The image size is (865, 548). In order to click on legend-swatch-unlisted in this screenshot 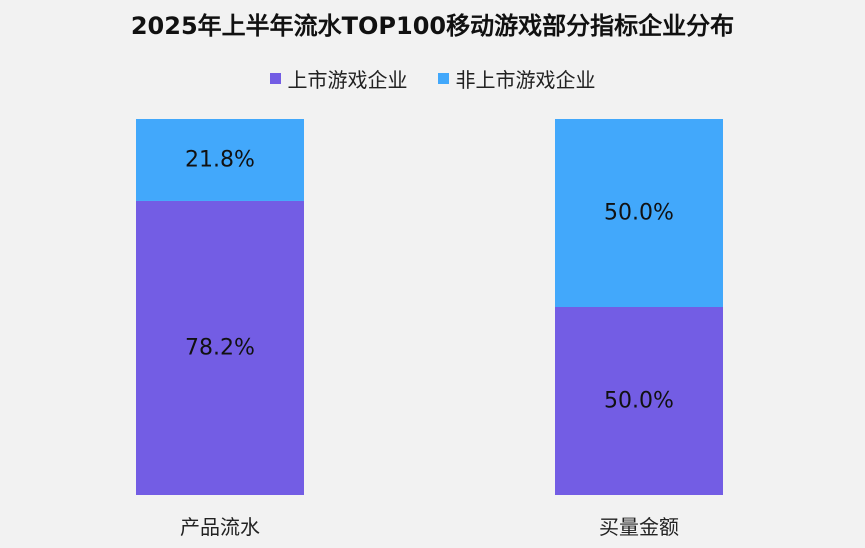, I will do `click(443, 78)`.